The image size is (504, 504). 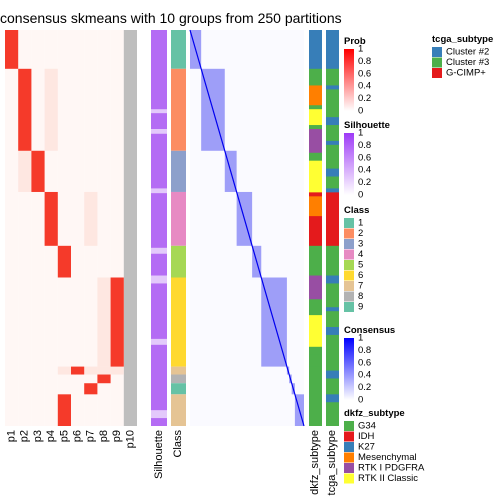 What do you see at coordinates (466, 73) in the screenshot?
I see `tcga-legend-label: G-CIMP+` at bounding box center [466, 73].